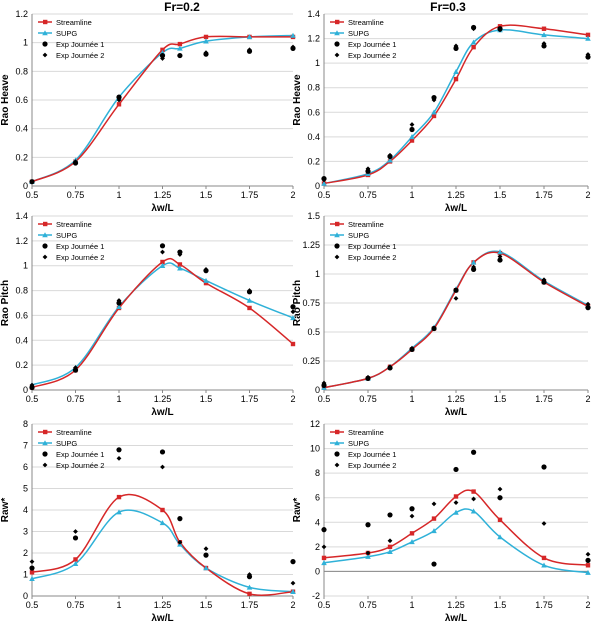  Describe the element at coordinates (25, 575) in the screenshot. I see `y-tick-label: 1` at that location.